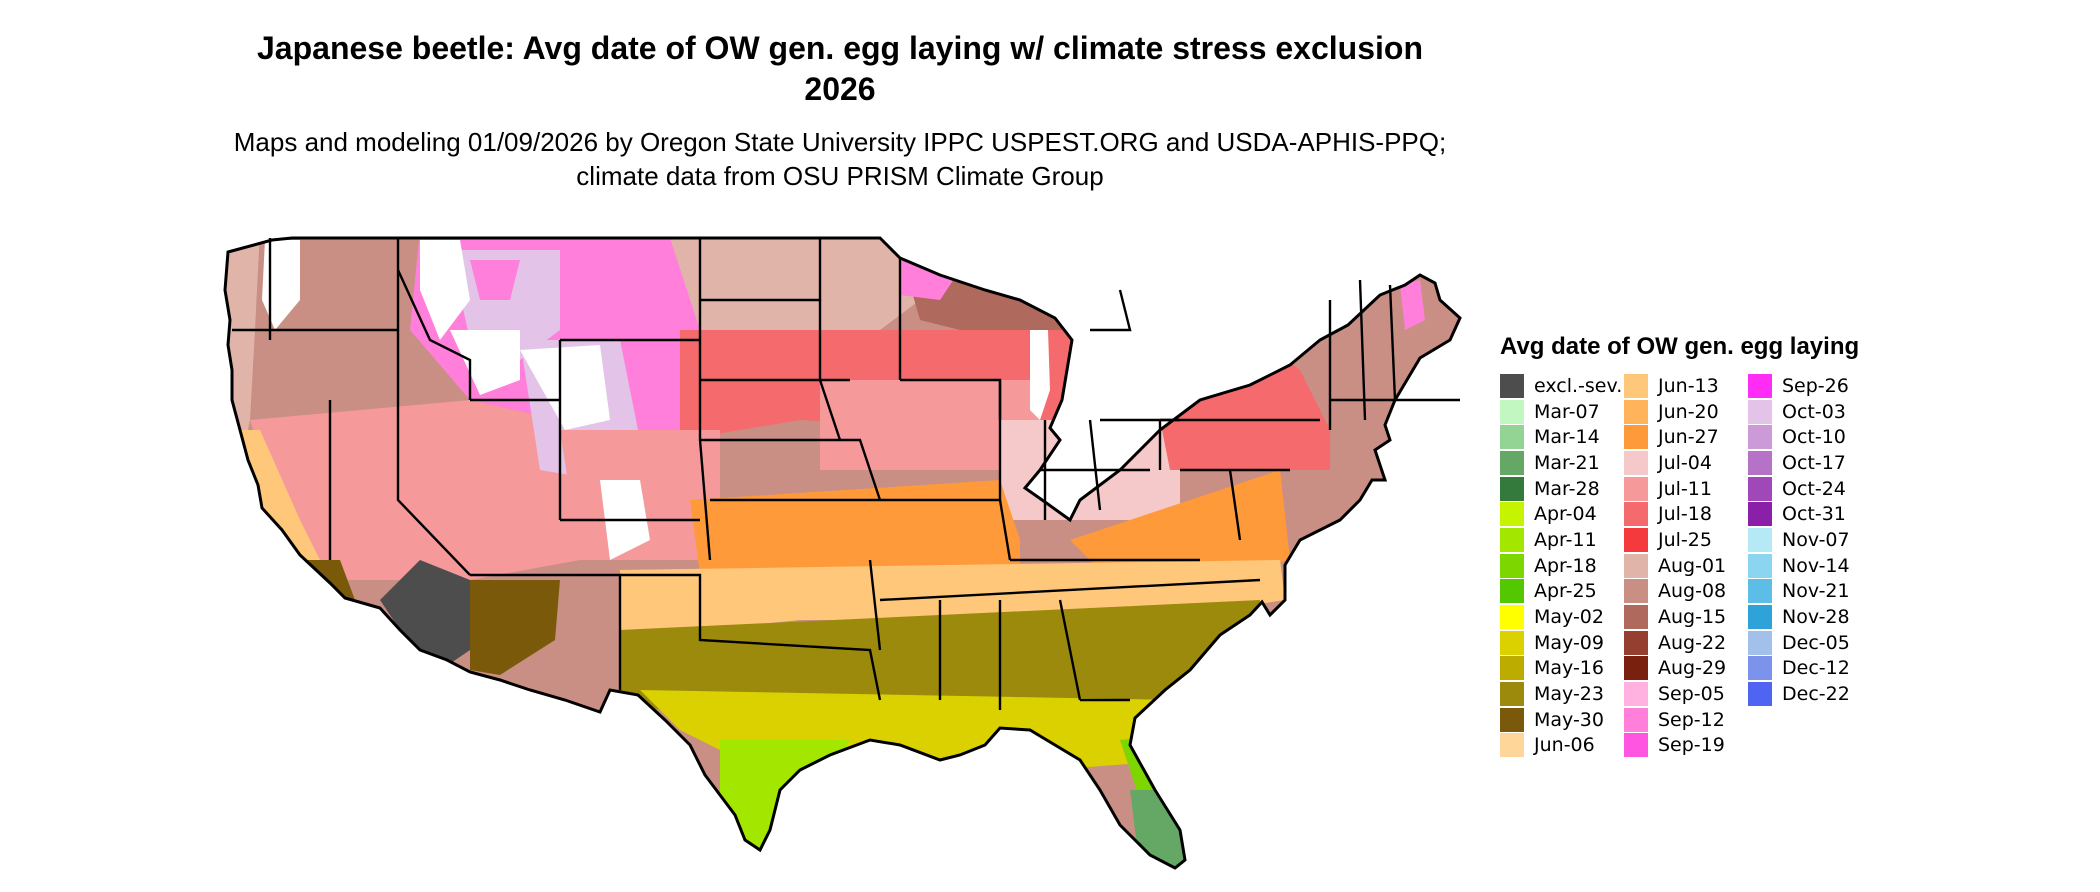 The width and height of the screenshot is (2100, 892). I want to click on map-region-great-basin, so click(415, 490).